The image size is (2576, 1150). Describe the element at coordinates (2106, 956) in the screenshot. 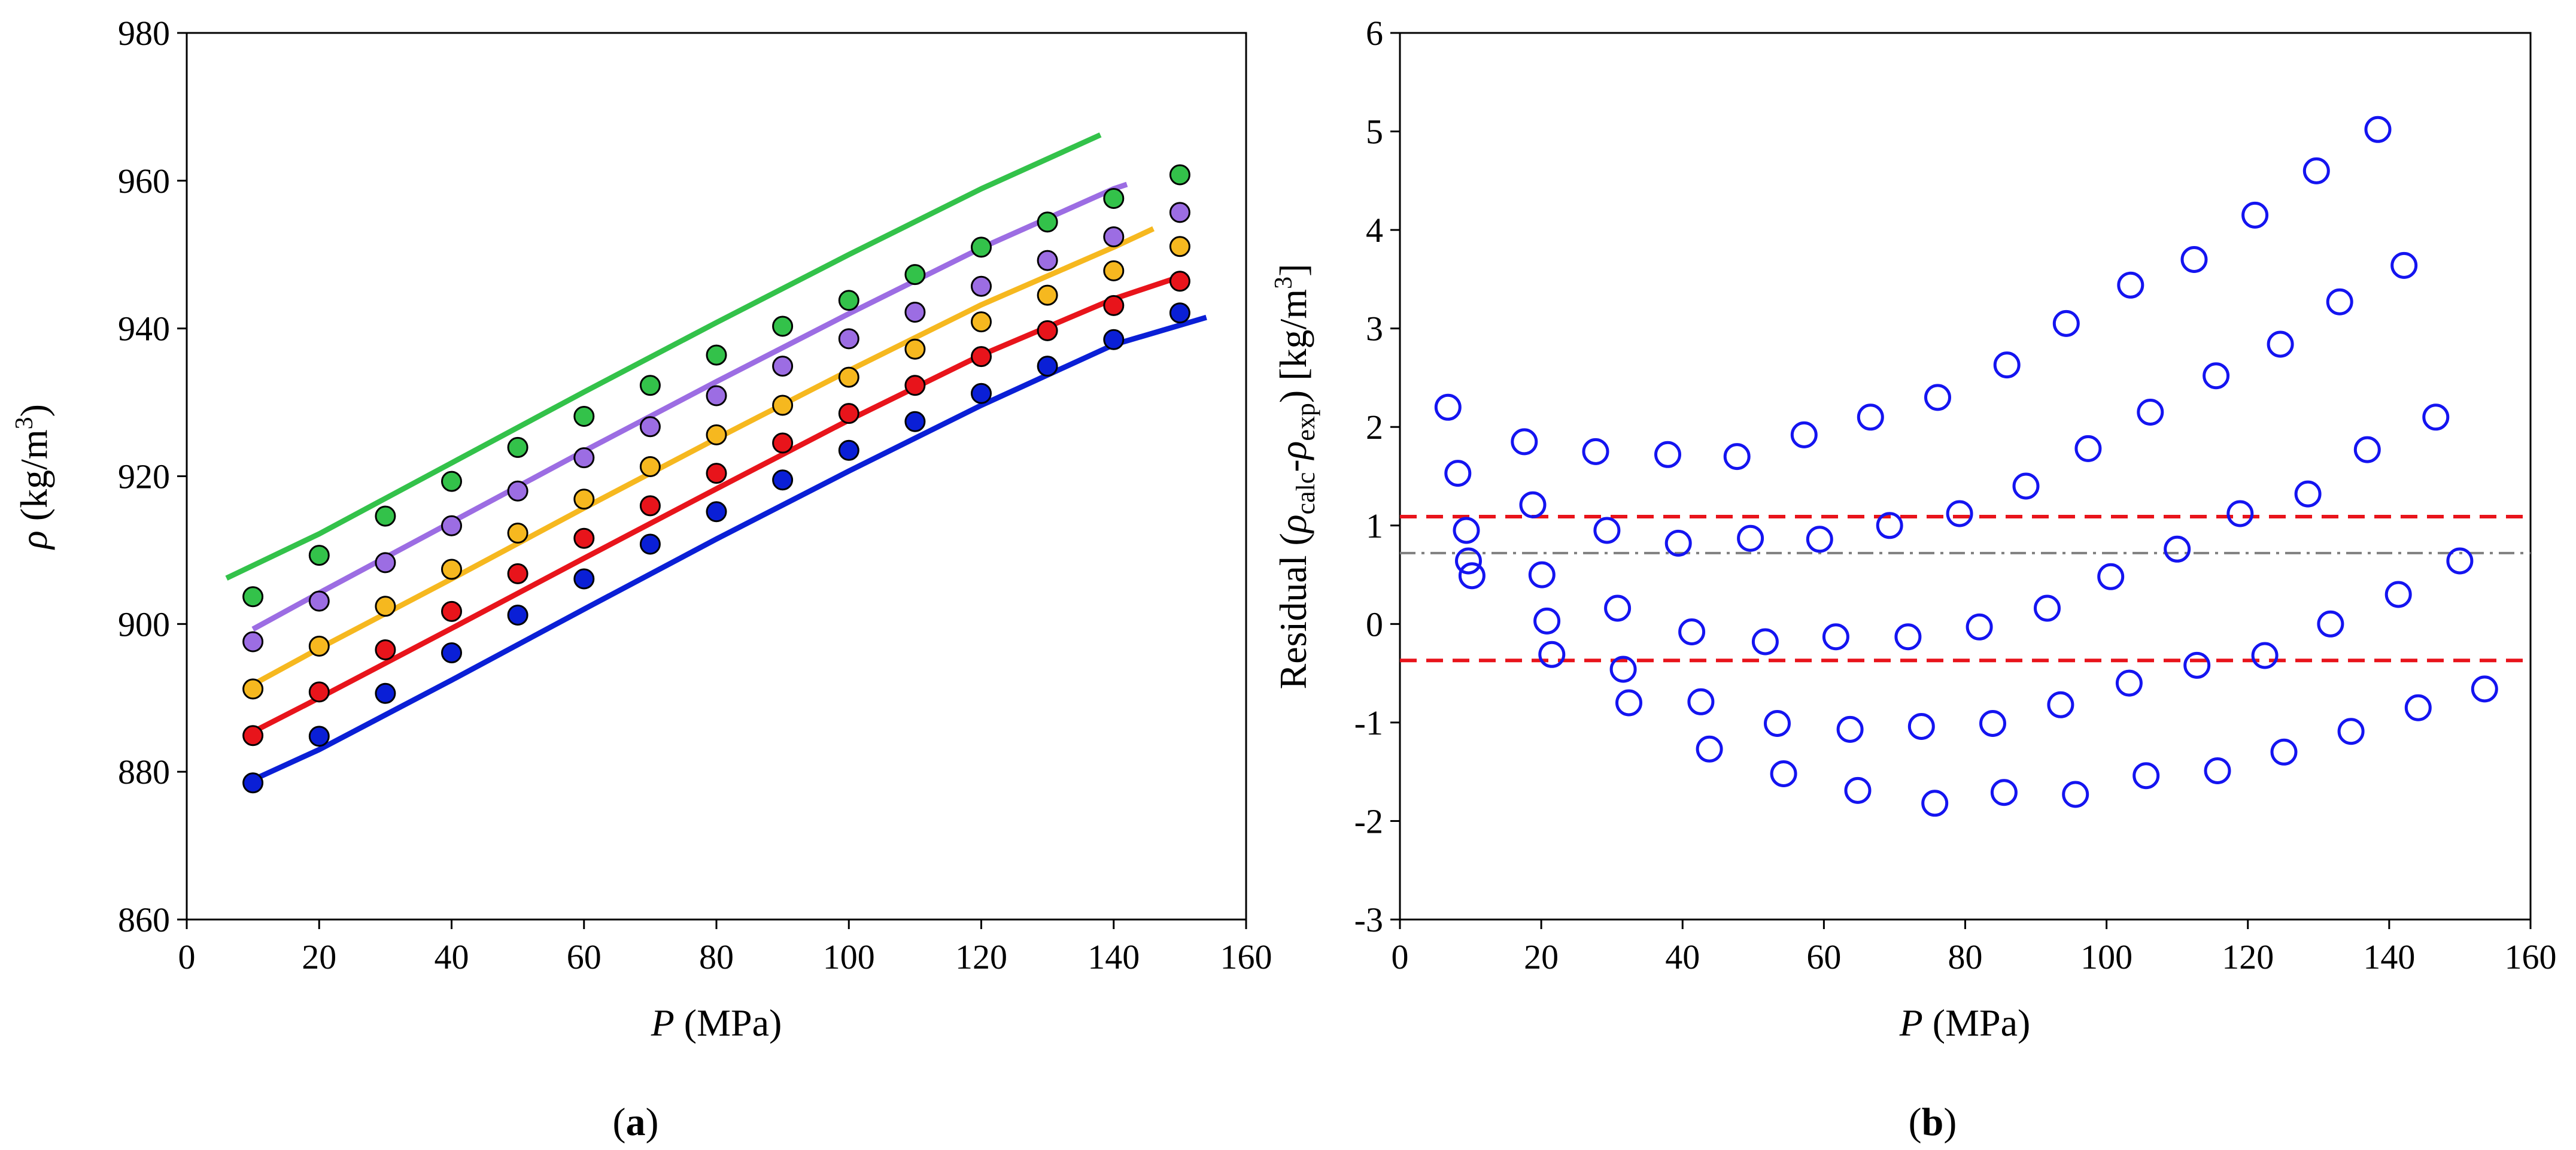

I see `panel-b-x-tick-label: 100` at that location.